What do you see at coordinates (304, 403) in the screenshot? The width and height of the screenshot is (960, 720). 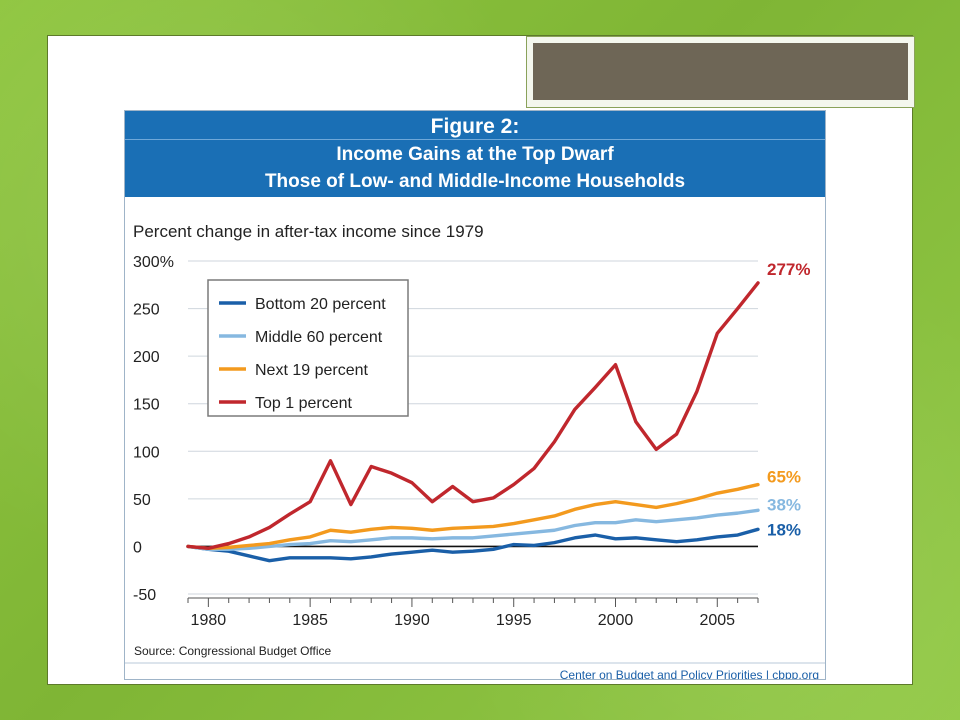 I see `legend-label: Top 1 percent` at bounding box center [304, 403].